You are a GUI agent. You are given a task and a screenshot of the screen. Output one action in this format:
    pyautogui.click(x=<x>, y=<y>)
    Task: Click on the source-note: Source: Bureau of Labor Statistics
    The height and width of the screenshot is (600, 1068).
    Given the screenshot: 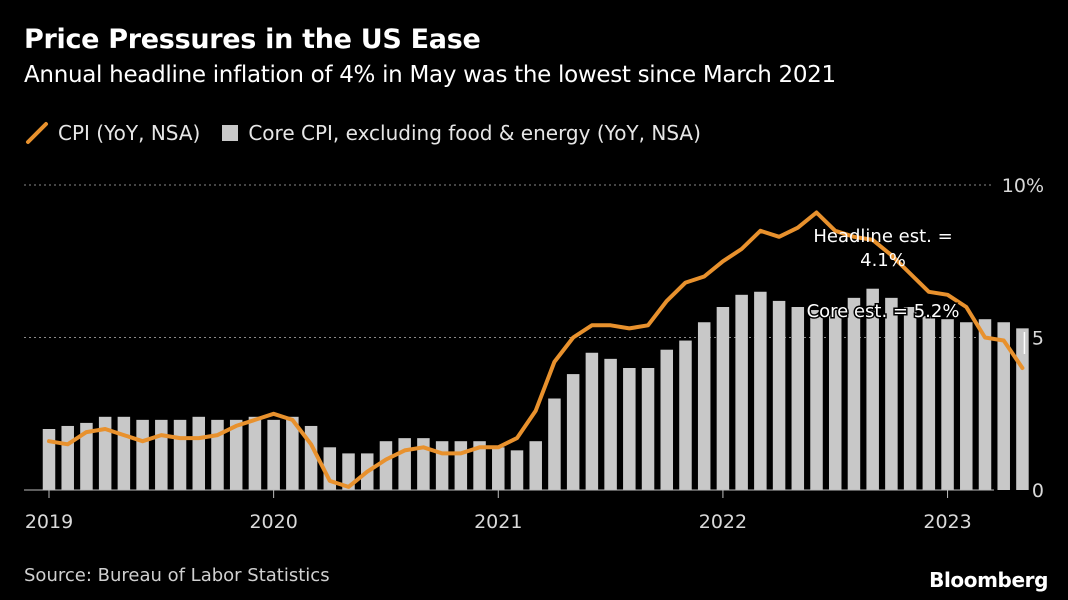 What is the action you would take?
    pyautogui.click(x=177, y=575)
    